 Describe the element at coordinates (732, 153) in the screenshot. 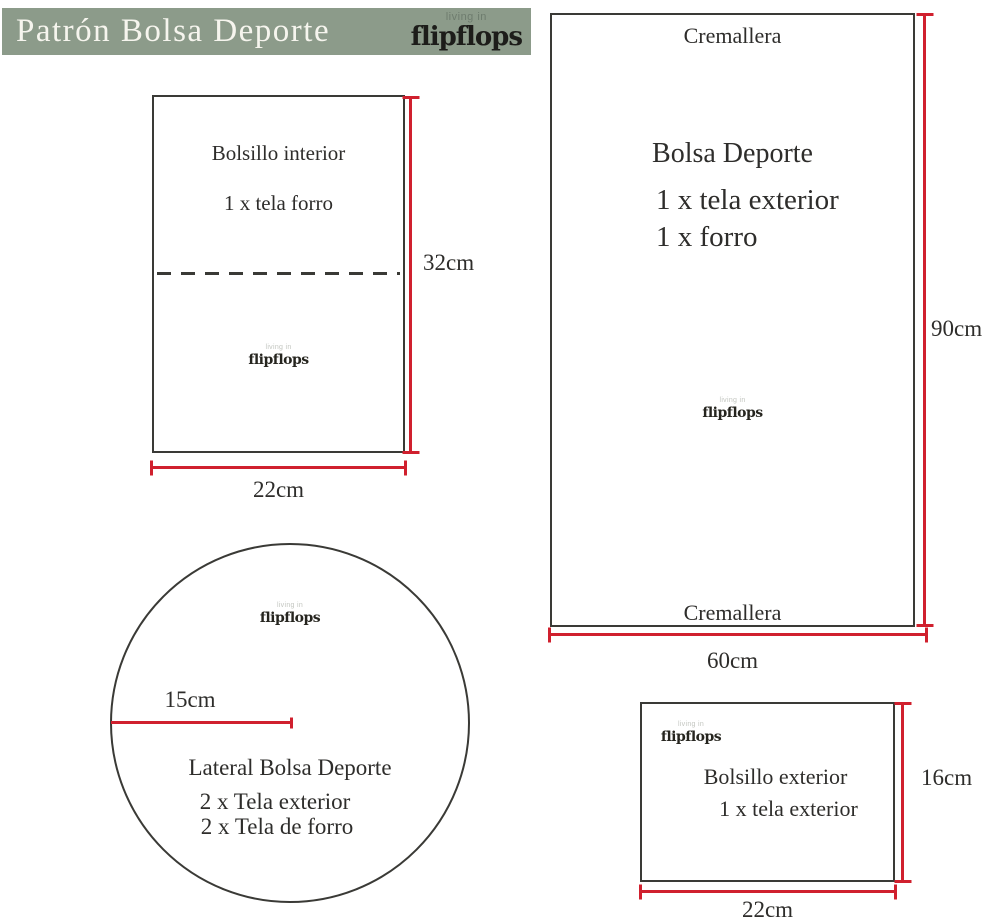

I see `piece-title: Bolsa Deporte` at that location.